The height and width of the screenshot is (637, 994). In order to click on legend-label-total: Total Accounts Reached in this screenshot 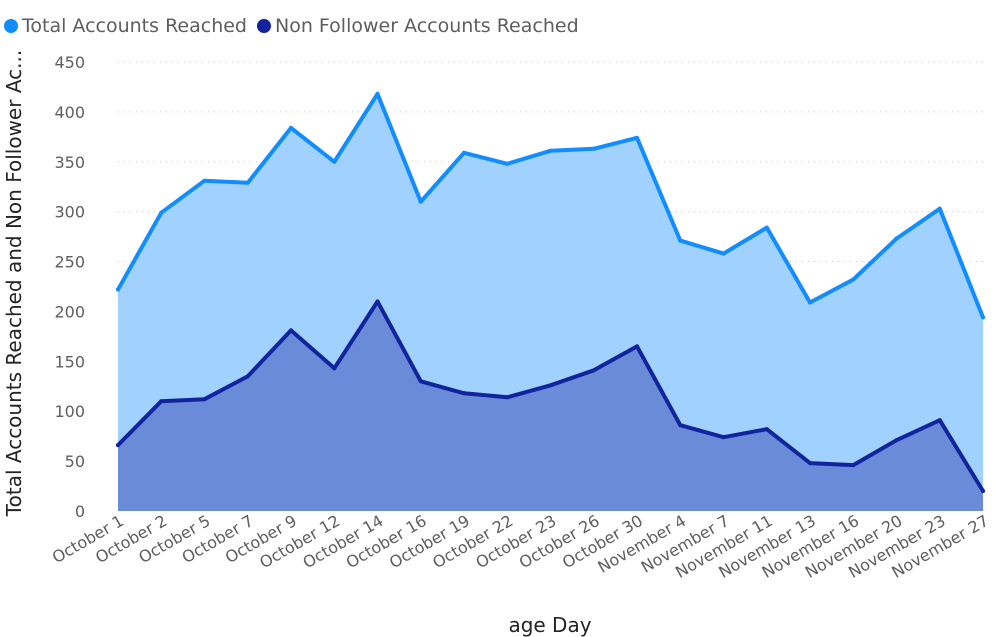, I will do `click(134, 26)`.